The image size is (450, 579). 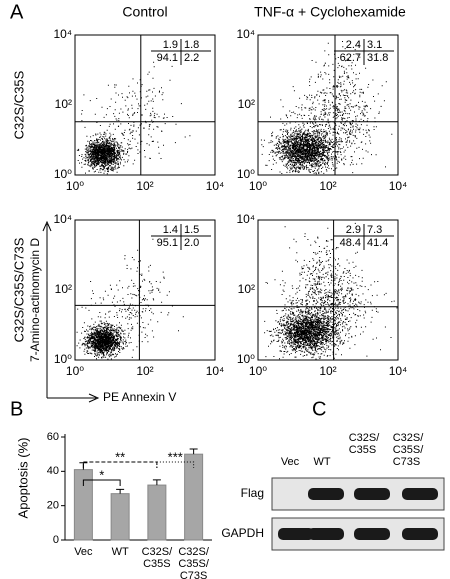 I want to click on x-tick-label: WT, so click(x=120, y=552).